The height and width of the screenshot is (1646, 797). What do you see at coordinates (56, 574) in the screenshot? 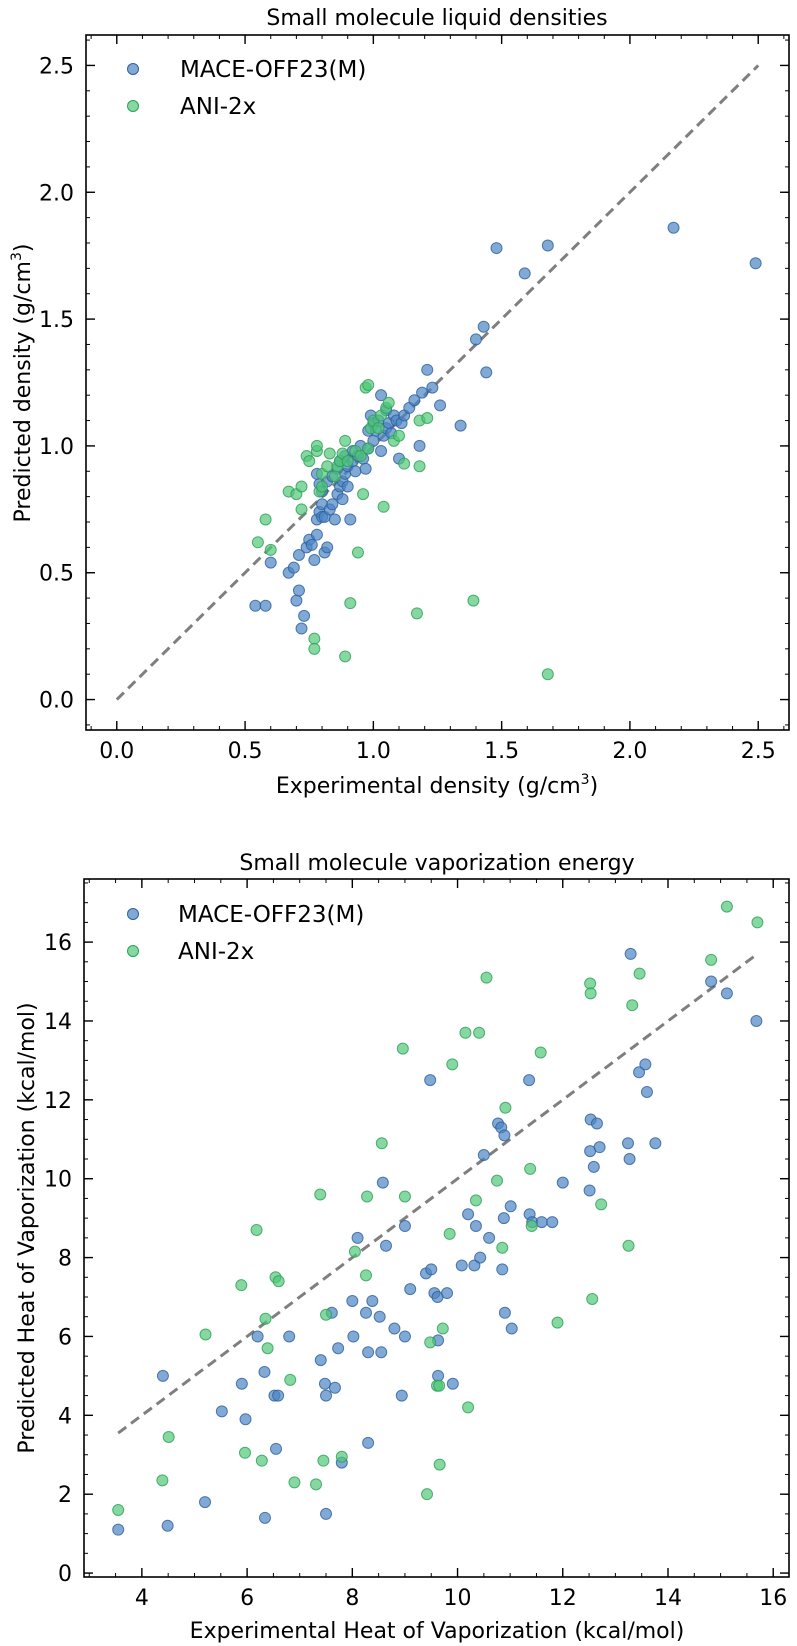
I see `y-tick-label: 0.5` at bounding box center [56, 574].